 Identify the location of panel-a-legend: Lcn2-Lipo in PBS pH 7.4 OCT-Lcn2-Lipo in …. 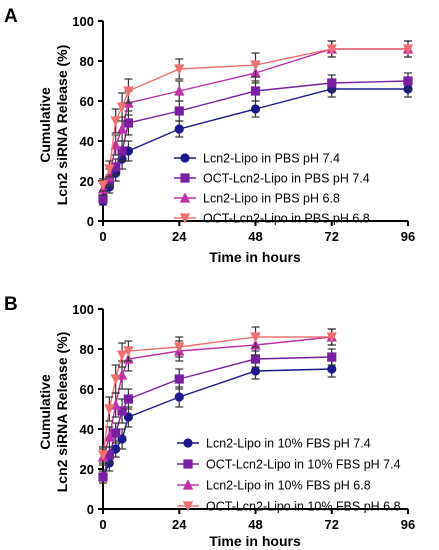
(272, 189).